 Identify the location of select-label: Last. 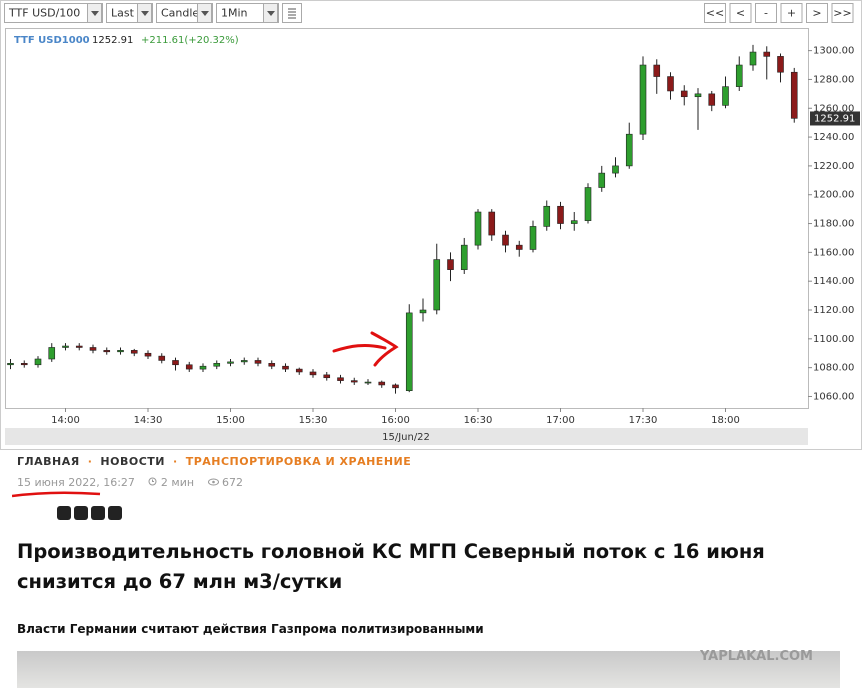
(123, 13).